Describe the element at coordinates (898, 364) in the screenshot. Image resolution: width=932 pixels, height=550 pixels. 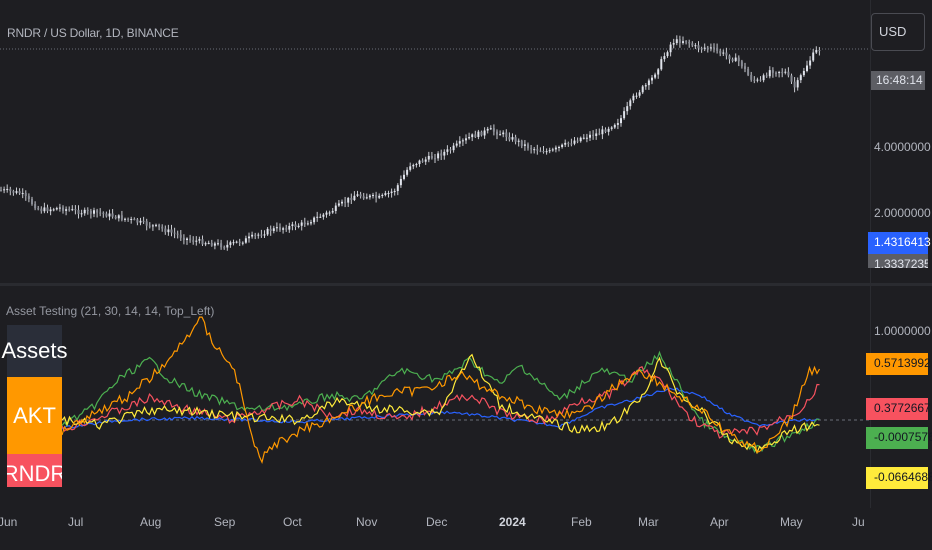
I see `value-badge-orange: 0.5713992` at that location.